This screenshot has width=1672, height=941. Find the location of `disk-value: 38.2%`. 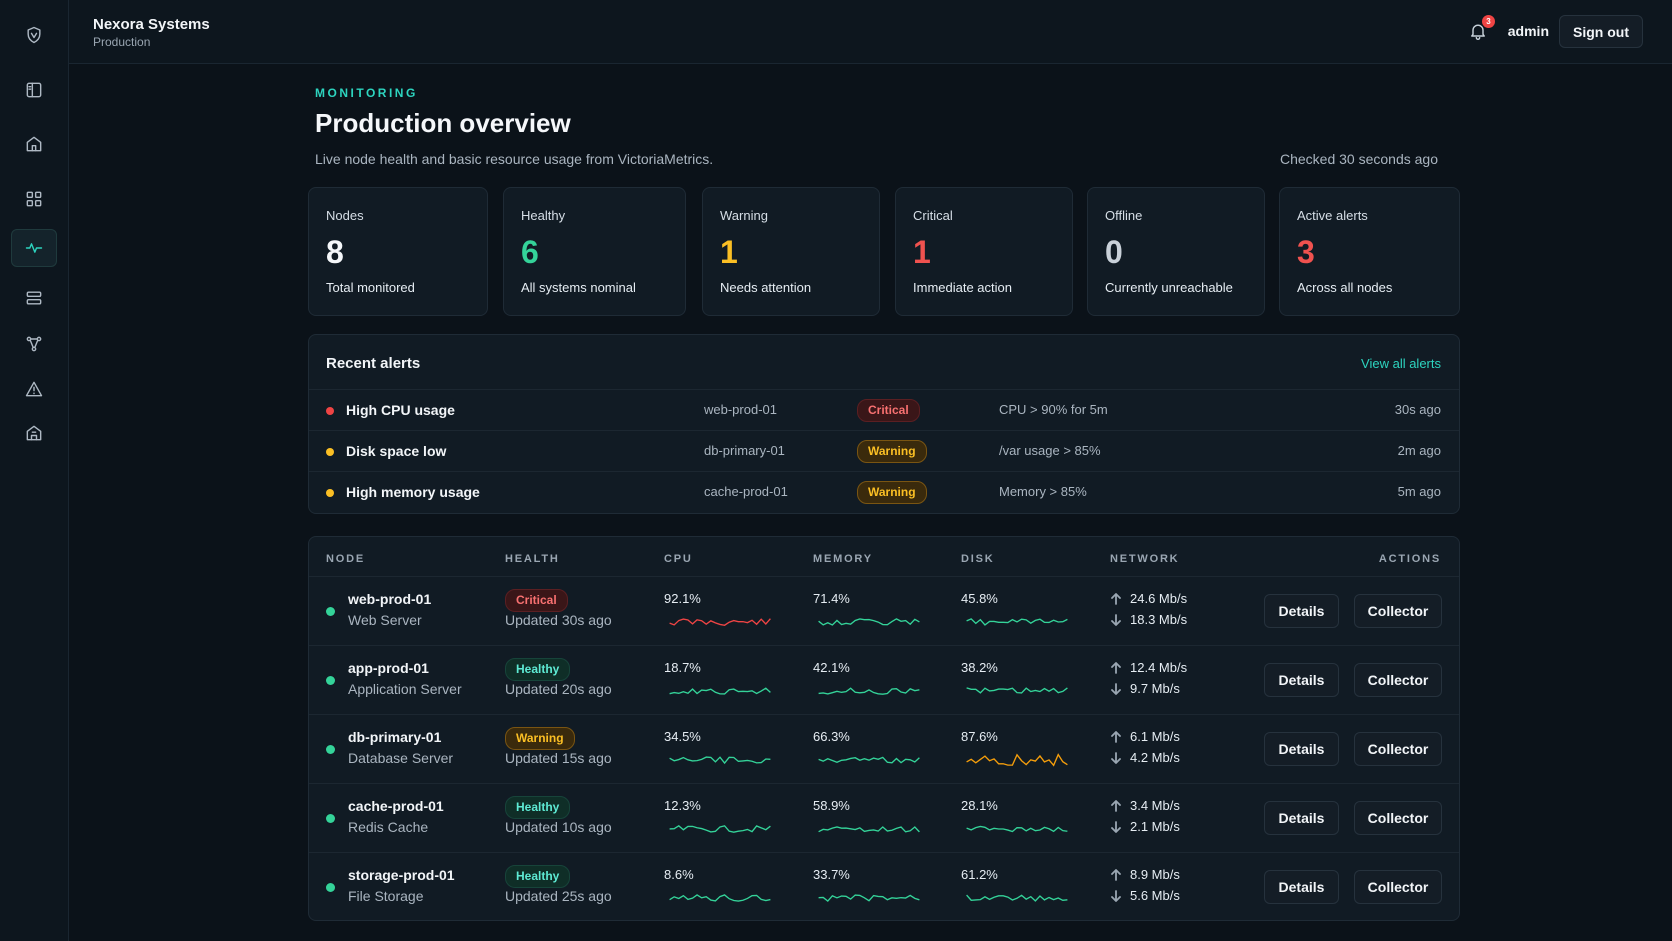

disk-value: 38.2% is located at coordinates (979, 667).